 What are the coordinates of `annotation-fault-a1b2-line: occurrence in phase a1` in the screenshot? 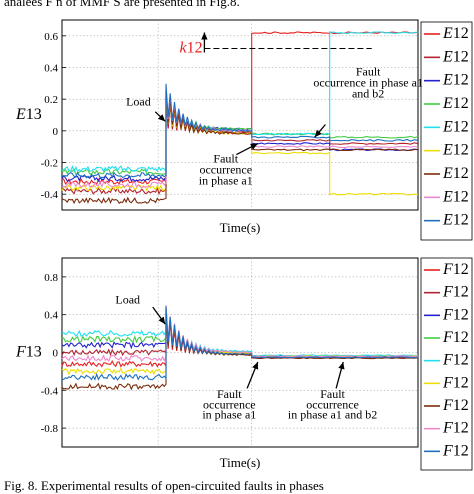 It's located at (368, 83).